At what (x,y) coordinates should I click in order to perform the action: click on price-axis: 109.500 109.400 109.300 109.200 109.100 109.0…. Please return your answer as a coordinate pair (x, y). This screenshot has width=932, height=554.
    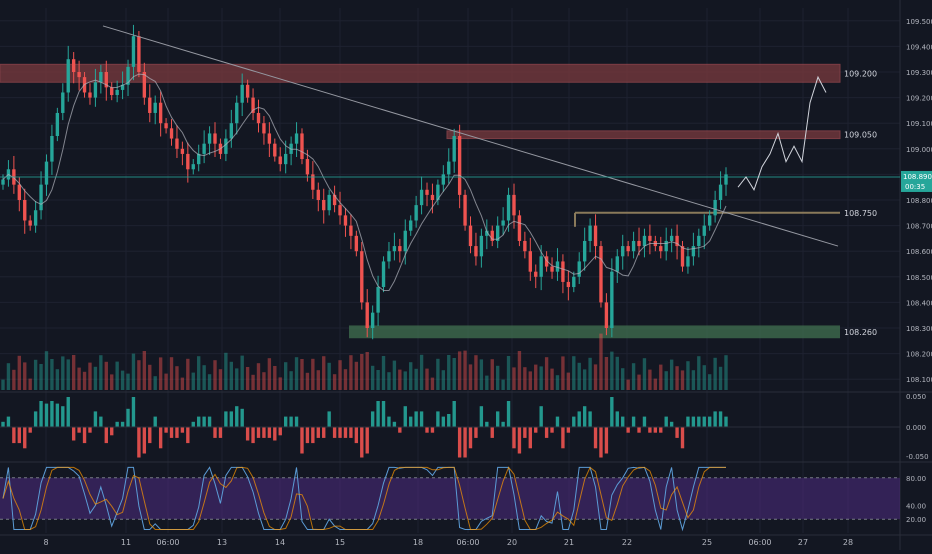
    Looking at the image, I should click on (916, 271).